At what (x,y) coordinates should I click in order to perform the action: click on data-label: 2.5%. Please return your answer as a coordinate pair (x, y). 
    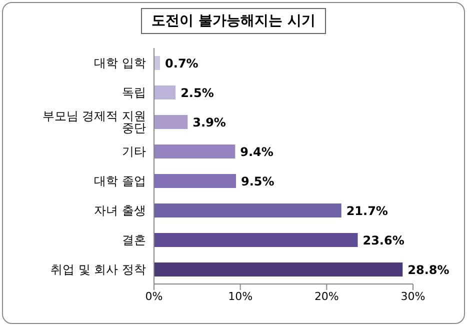
    Looking at the image, I should click on (197, 93).